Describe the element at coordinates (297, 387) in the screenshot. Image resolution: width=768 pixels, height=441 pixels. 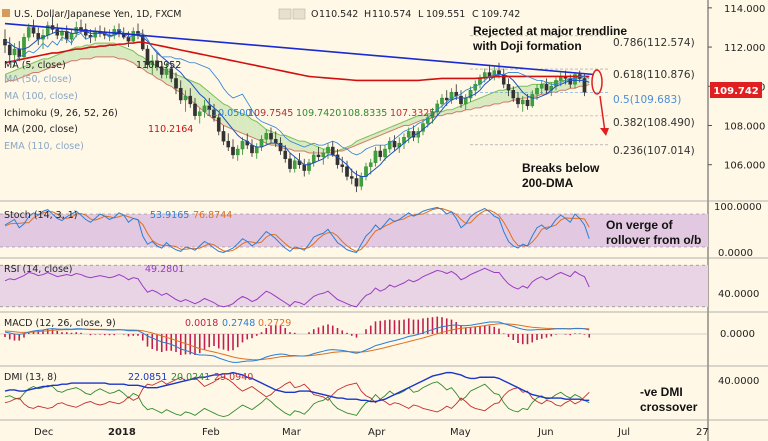
I see `adx-line` at that location.